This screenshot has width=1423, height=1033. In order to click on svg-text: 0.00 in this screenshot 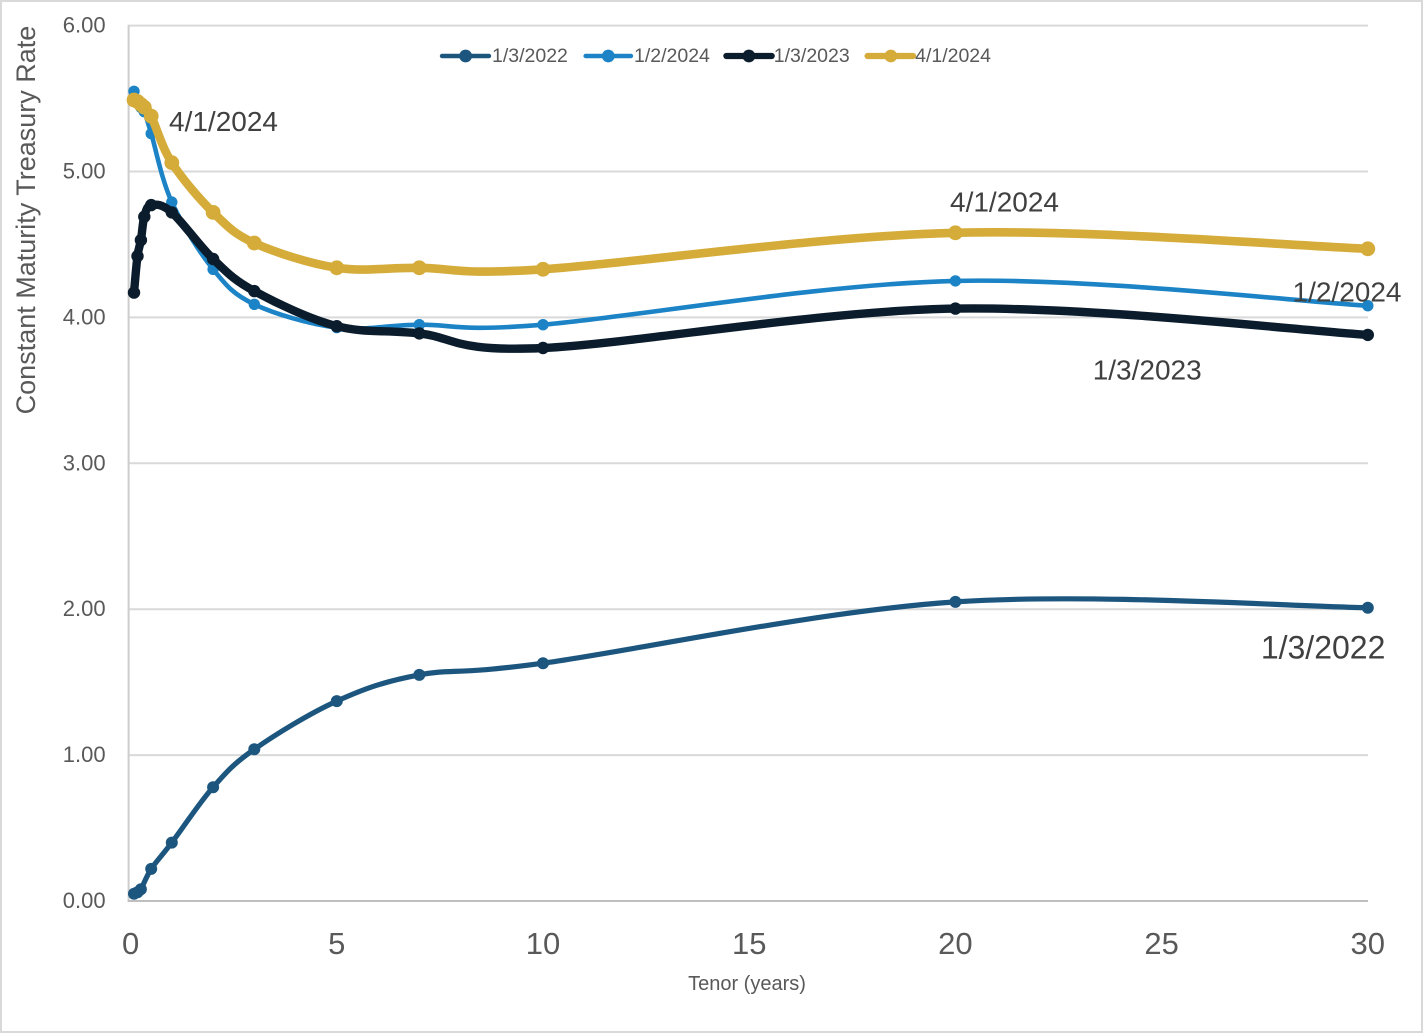, I will do `click(84, 900)`.